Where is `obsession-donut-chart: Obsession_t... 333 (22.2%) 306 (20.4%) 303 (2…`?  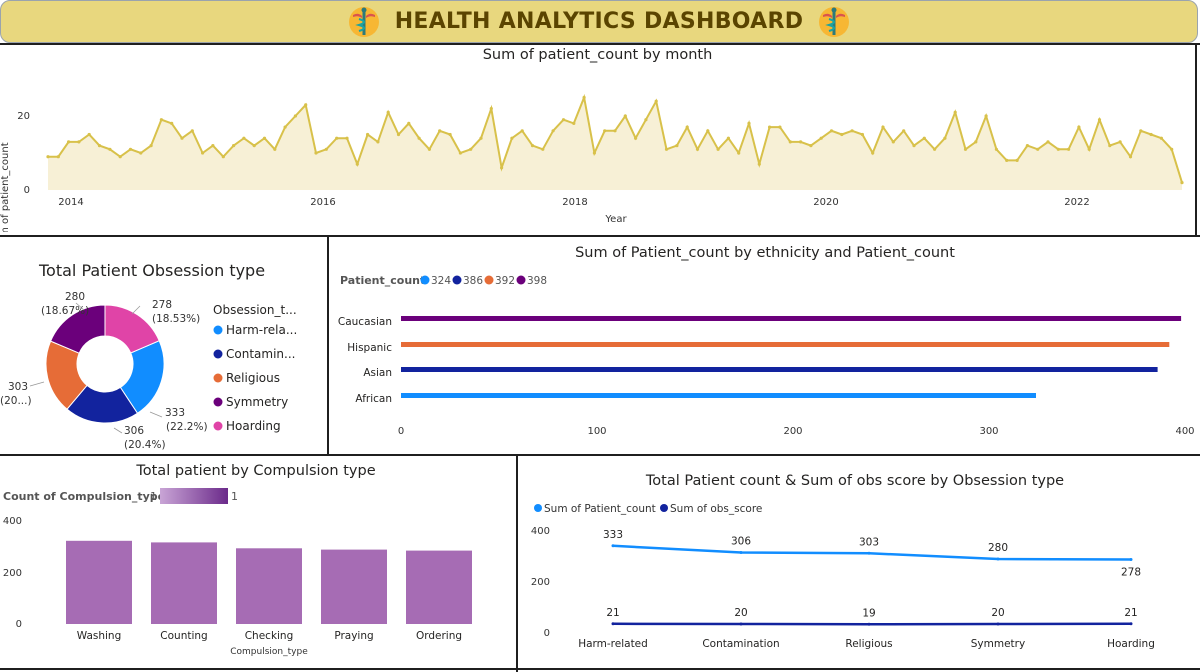 obsession-donut-chart: Obsession_t... 333 (22.2%) 306 (20.4%) 303 (2… is located at coordinates (163, 368).